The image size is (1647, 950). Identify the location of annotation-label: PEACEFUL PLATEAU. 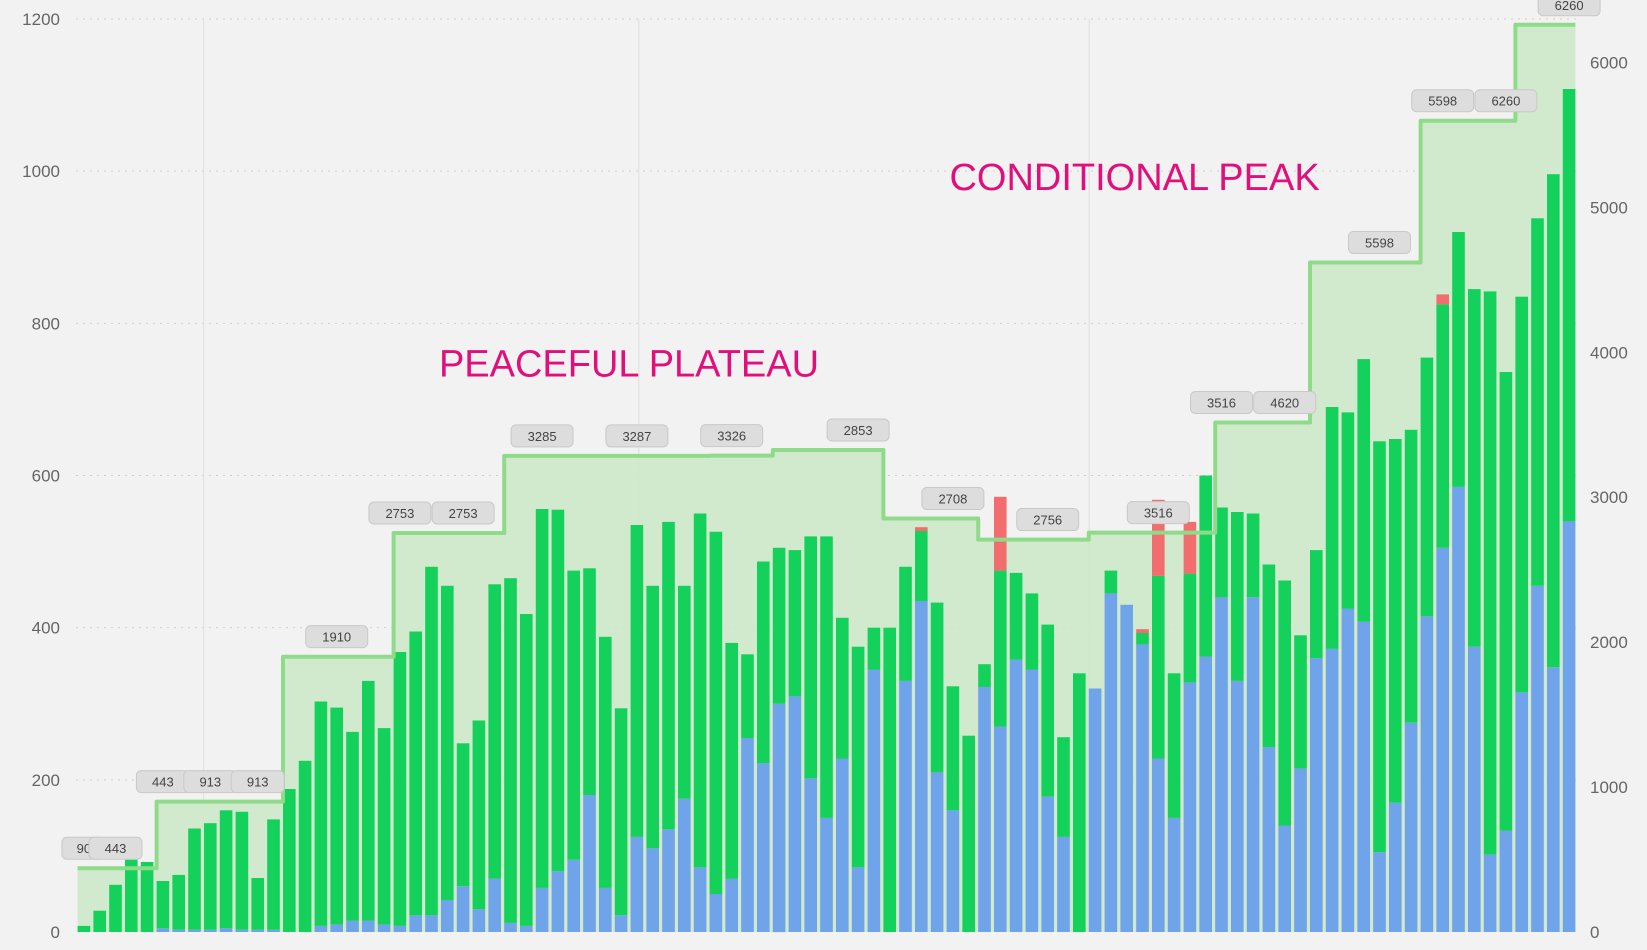
(629, 365).